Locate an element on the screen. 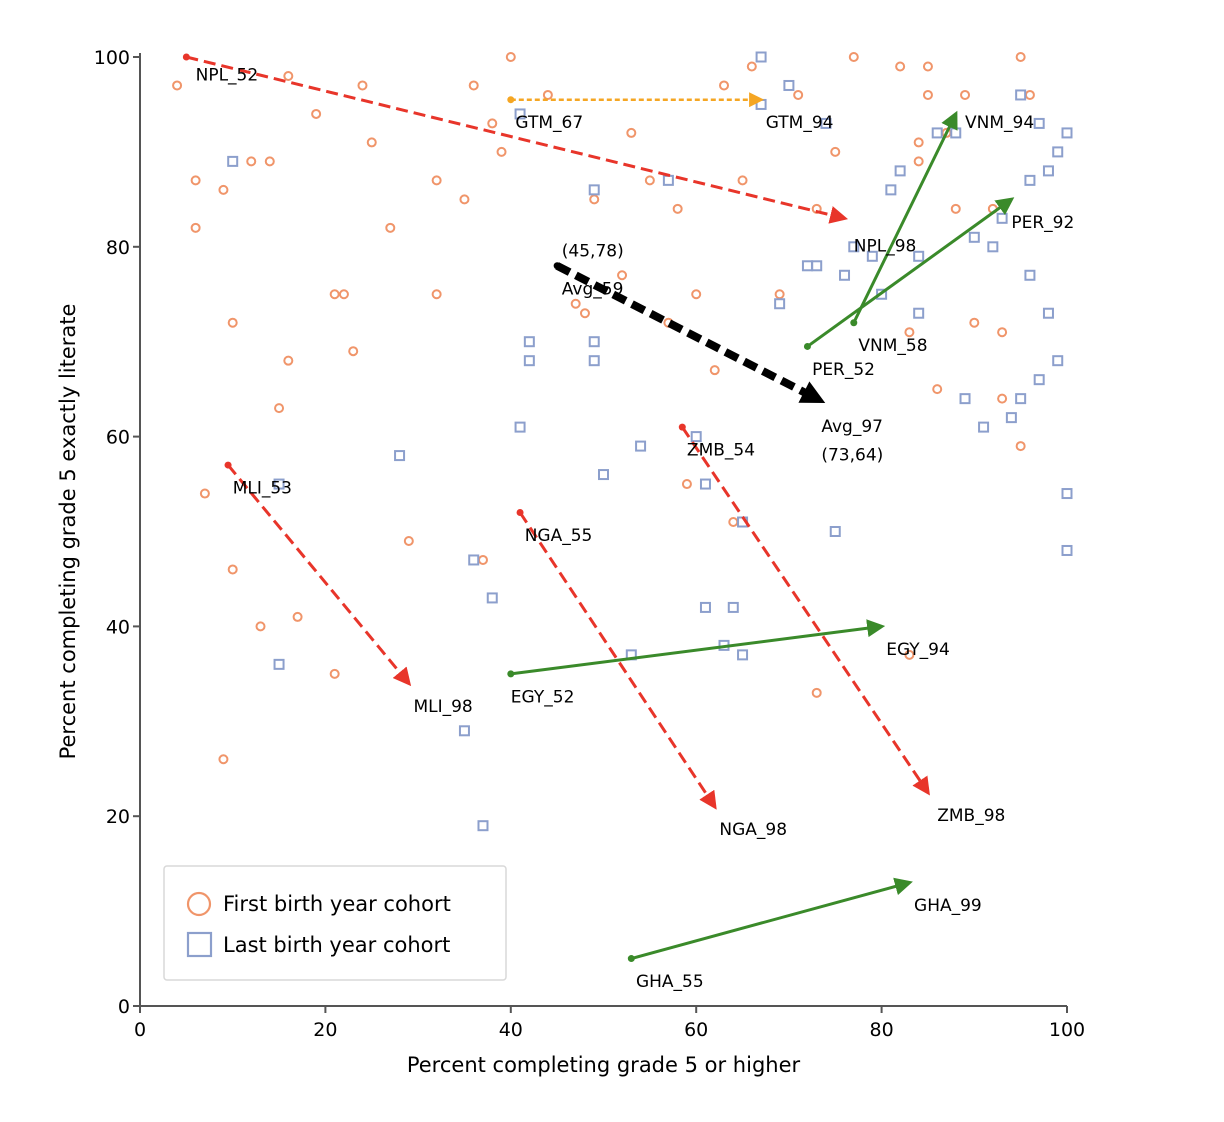 The image size is (1224, 1122). legend-first-label: First birth year cohort is located at coordinates (337, 904).